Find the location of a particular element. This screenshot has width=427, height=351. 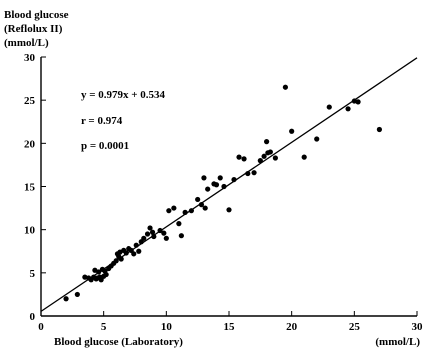

regression-equation: y = 0.979x + 0.534 is located at coordinates (123, 95).